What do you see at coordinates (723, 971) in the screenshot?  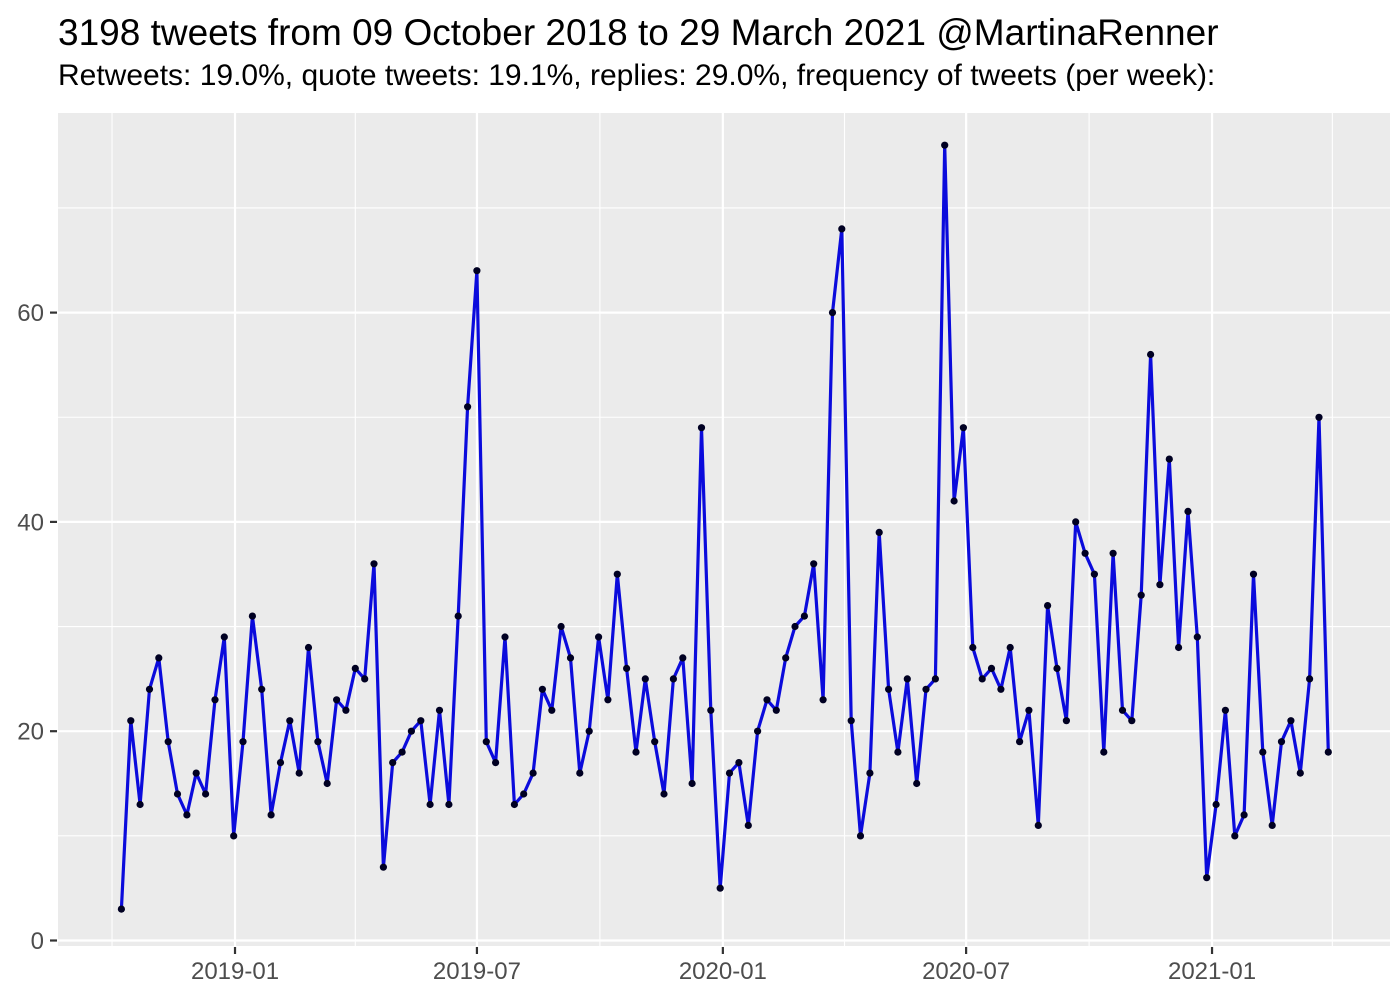 I see `x-axis-label: 2020-01` at bounding box center [723, 971].